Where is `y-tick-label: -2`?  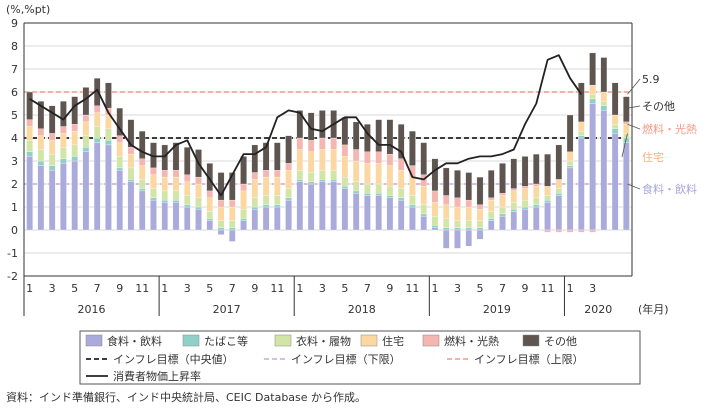 y-tick-label: -2 is located at coordinates (12, 276).